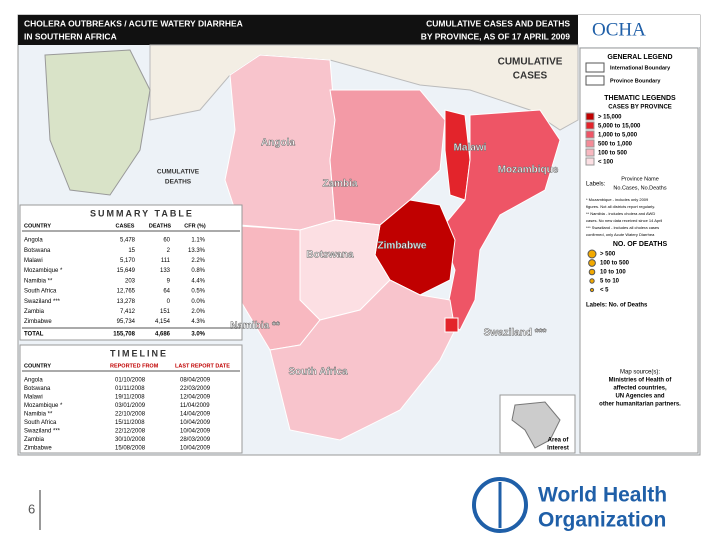 This screenshot has width=720, height=540. What do you see at coordinates (195, 406) in the screenshot?
I see `cell: 11/04/2009` at bounding box center [195, 406].